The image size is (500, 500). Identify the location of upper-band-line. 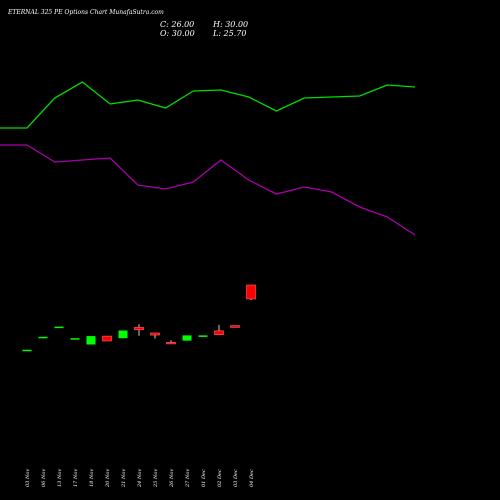
(208, 105).